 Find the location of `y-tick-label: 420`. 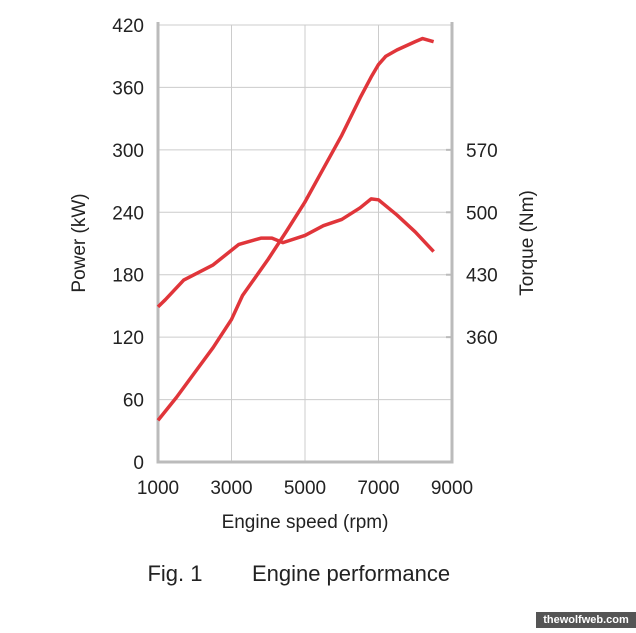

y-tick-label: 420 is located at coordinates (128, 26).